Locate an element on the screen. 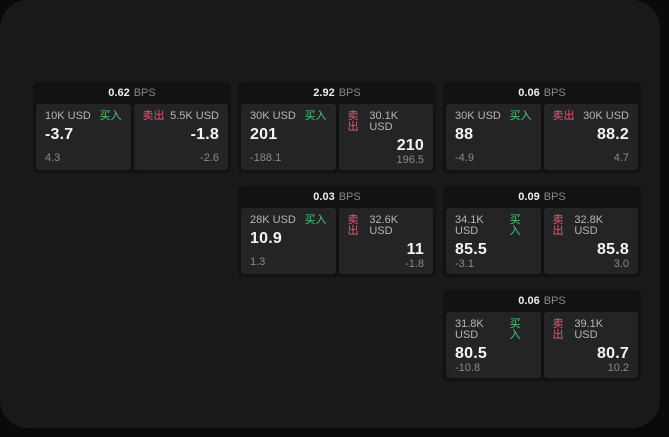 This screenshot has height=437, width=669. buy-panel: 30K USD 买入 88 -4.9 is located at coordinates (493, 137).